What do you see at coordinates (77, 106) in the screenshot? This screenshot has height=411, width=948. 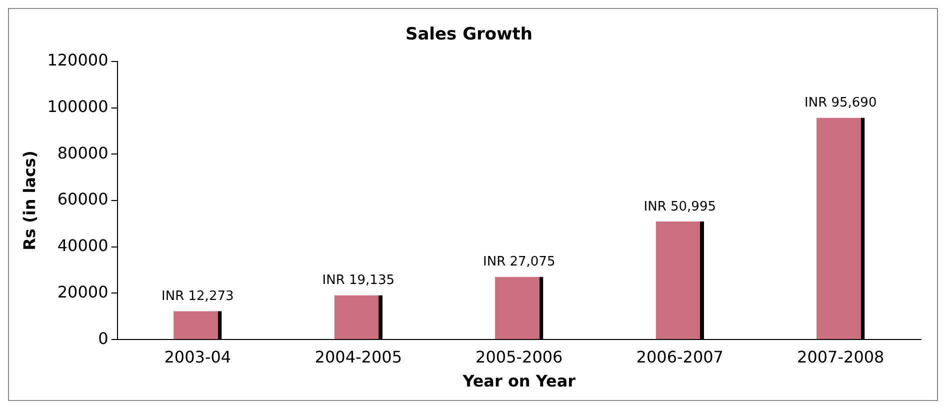 I see `y-tick-label: 100000` at bounding box center [77, 106].